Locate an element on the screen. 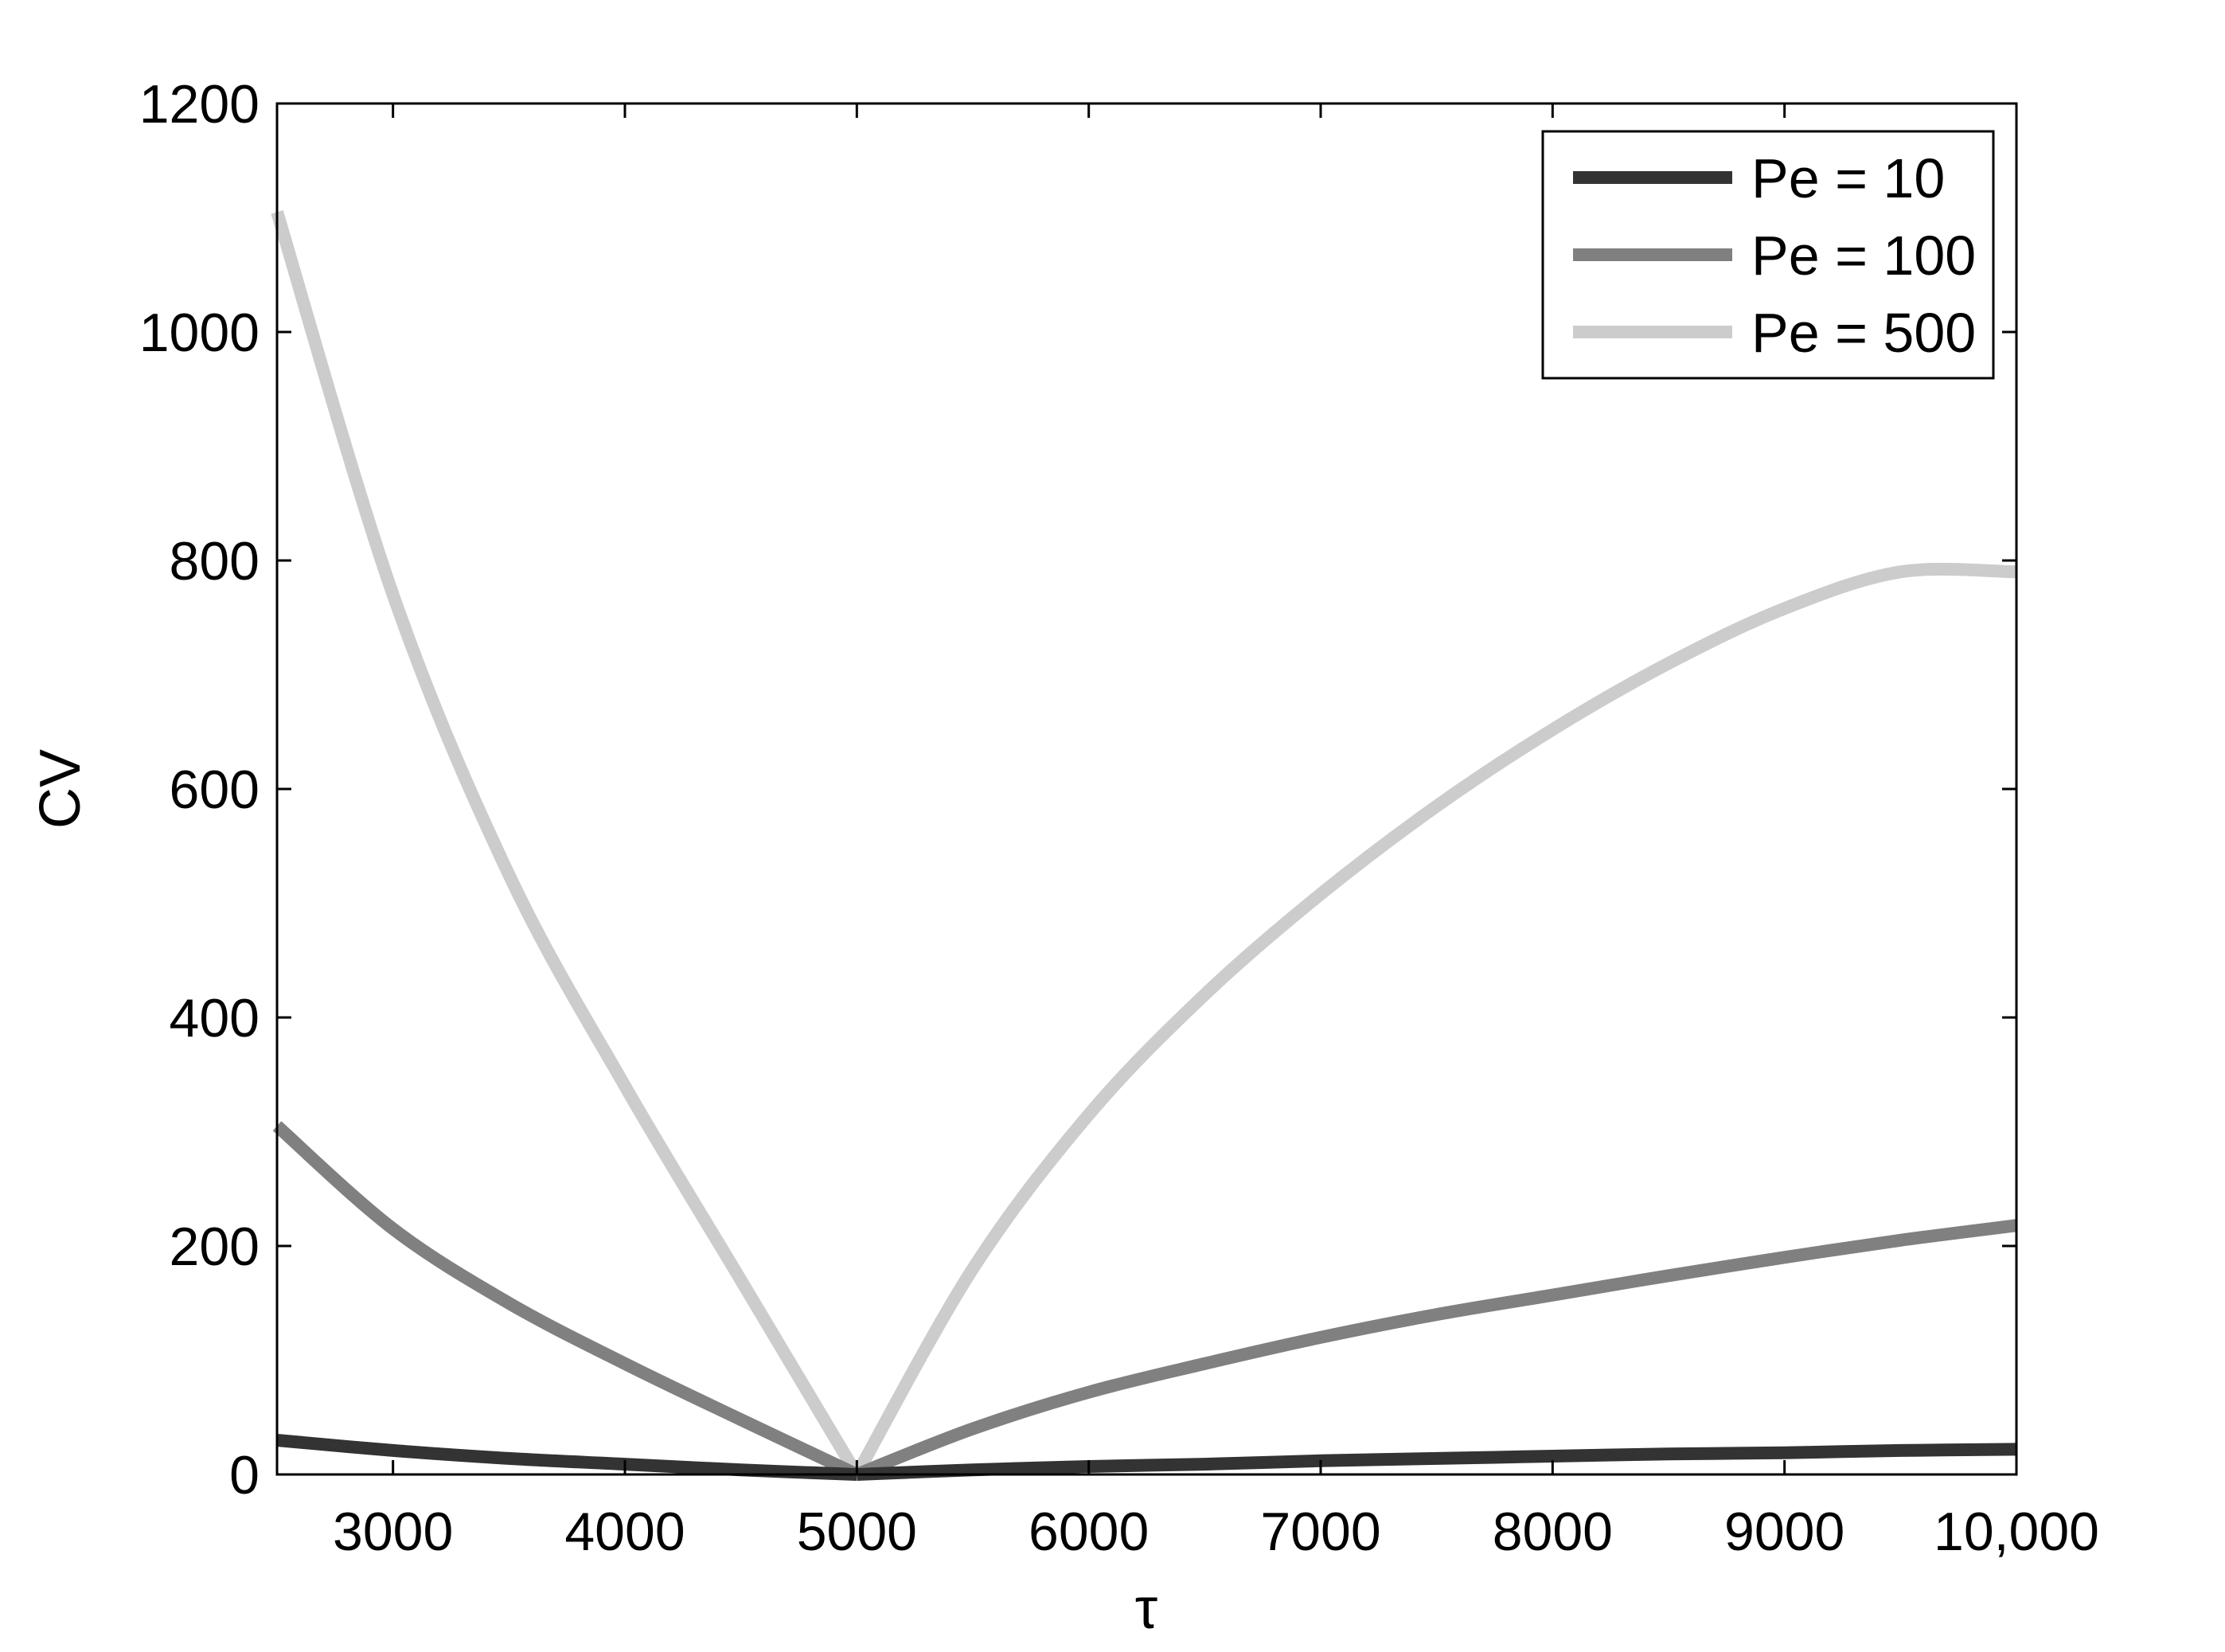 This screenshot has width=2225, height=1652. y-tick-label: 1000 is located at coordinates (200, 333).